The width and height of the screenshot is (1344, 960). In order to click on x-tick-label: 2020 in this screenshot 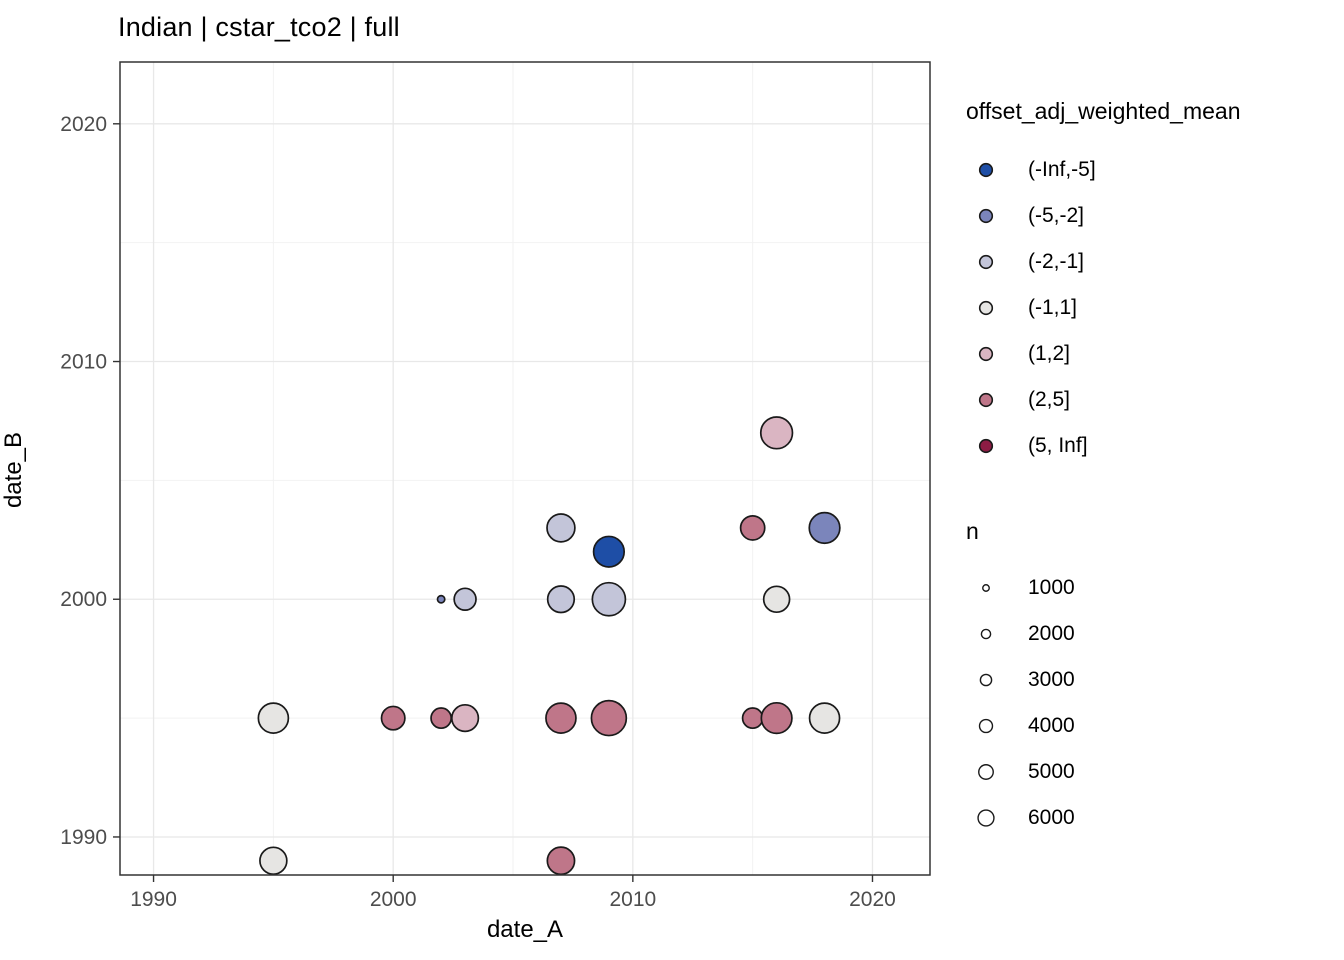, I will do `click(872, 899)`.